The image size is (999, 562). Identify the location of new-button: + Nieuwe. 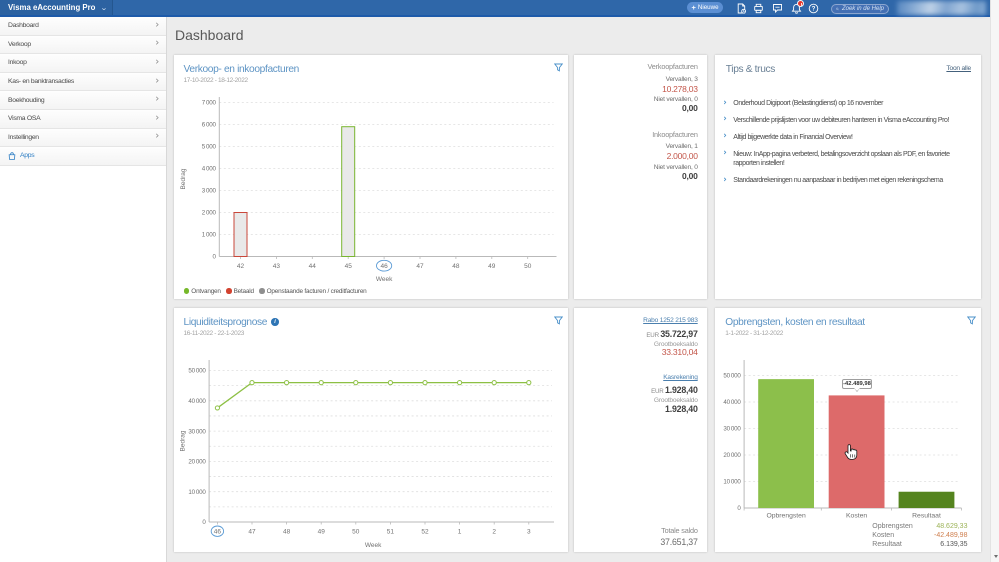
(705, 7).